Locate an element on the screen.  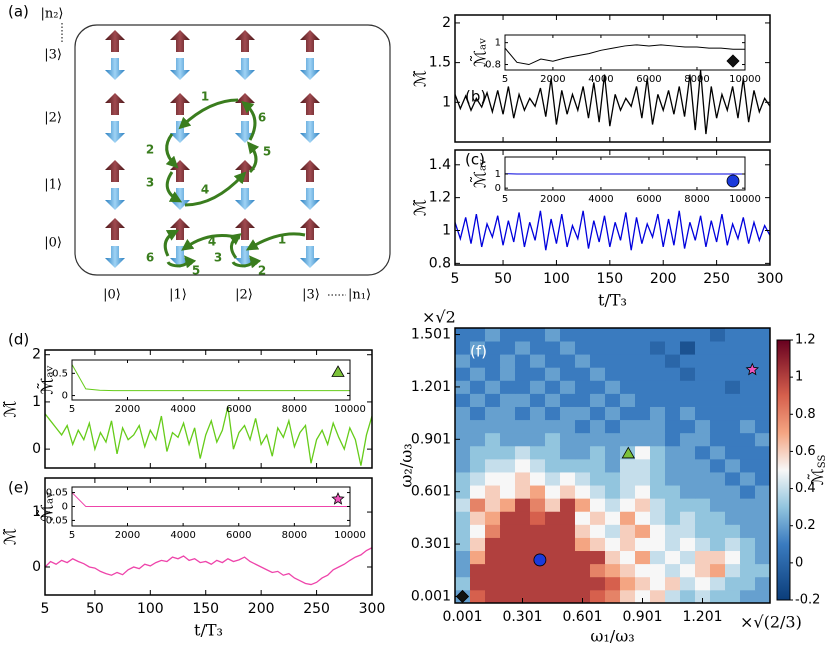
hop-number: 4 is located at coordinates (212, 242).